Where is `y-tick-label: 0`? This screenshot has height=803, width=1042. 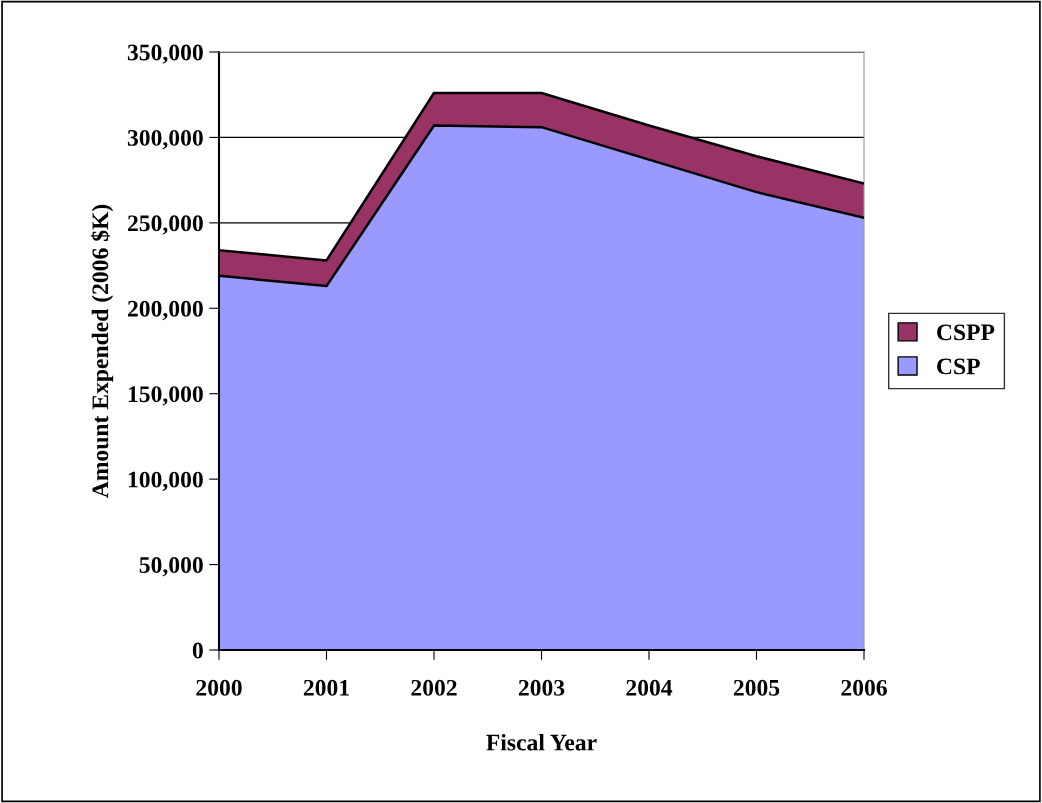 y-tick-label: 0 is located at coordinates (197, 650).